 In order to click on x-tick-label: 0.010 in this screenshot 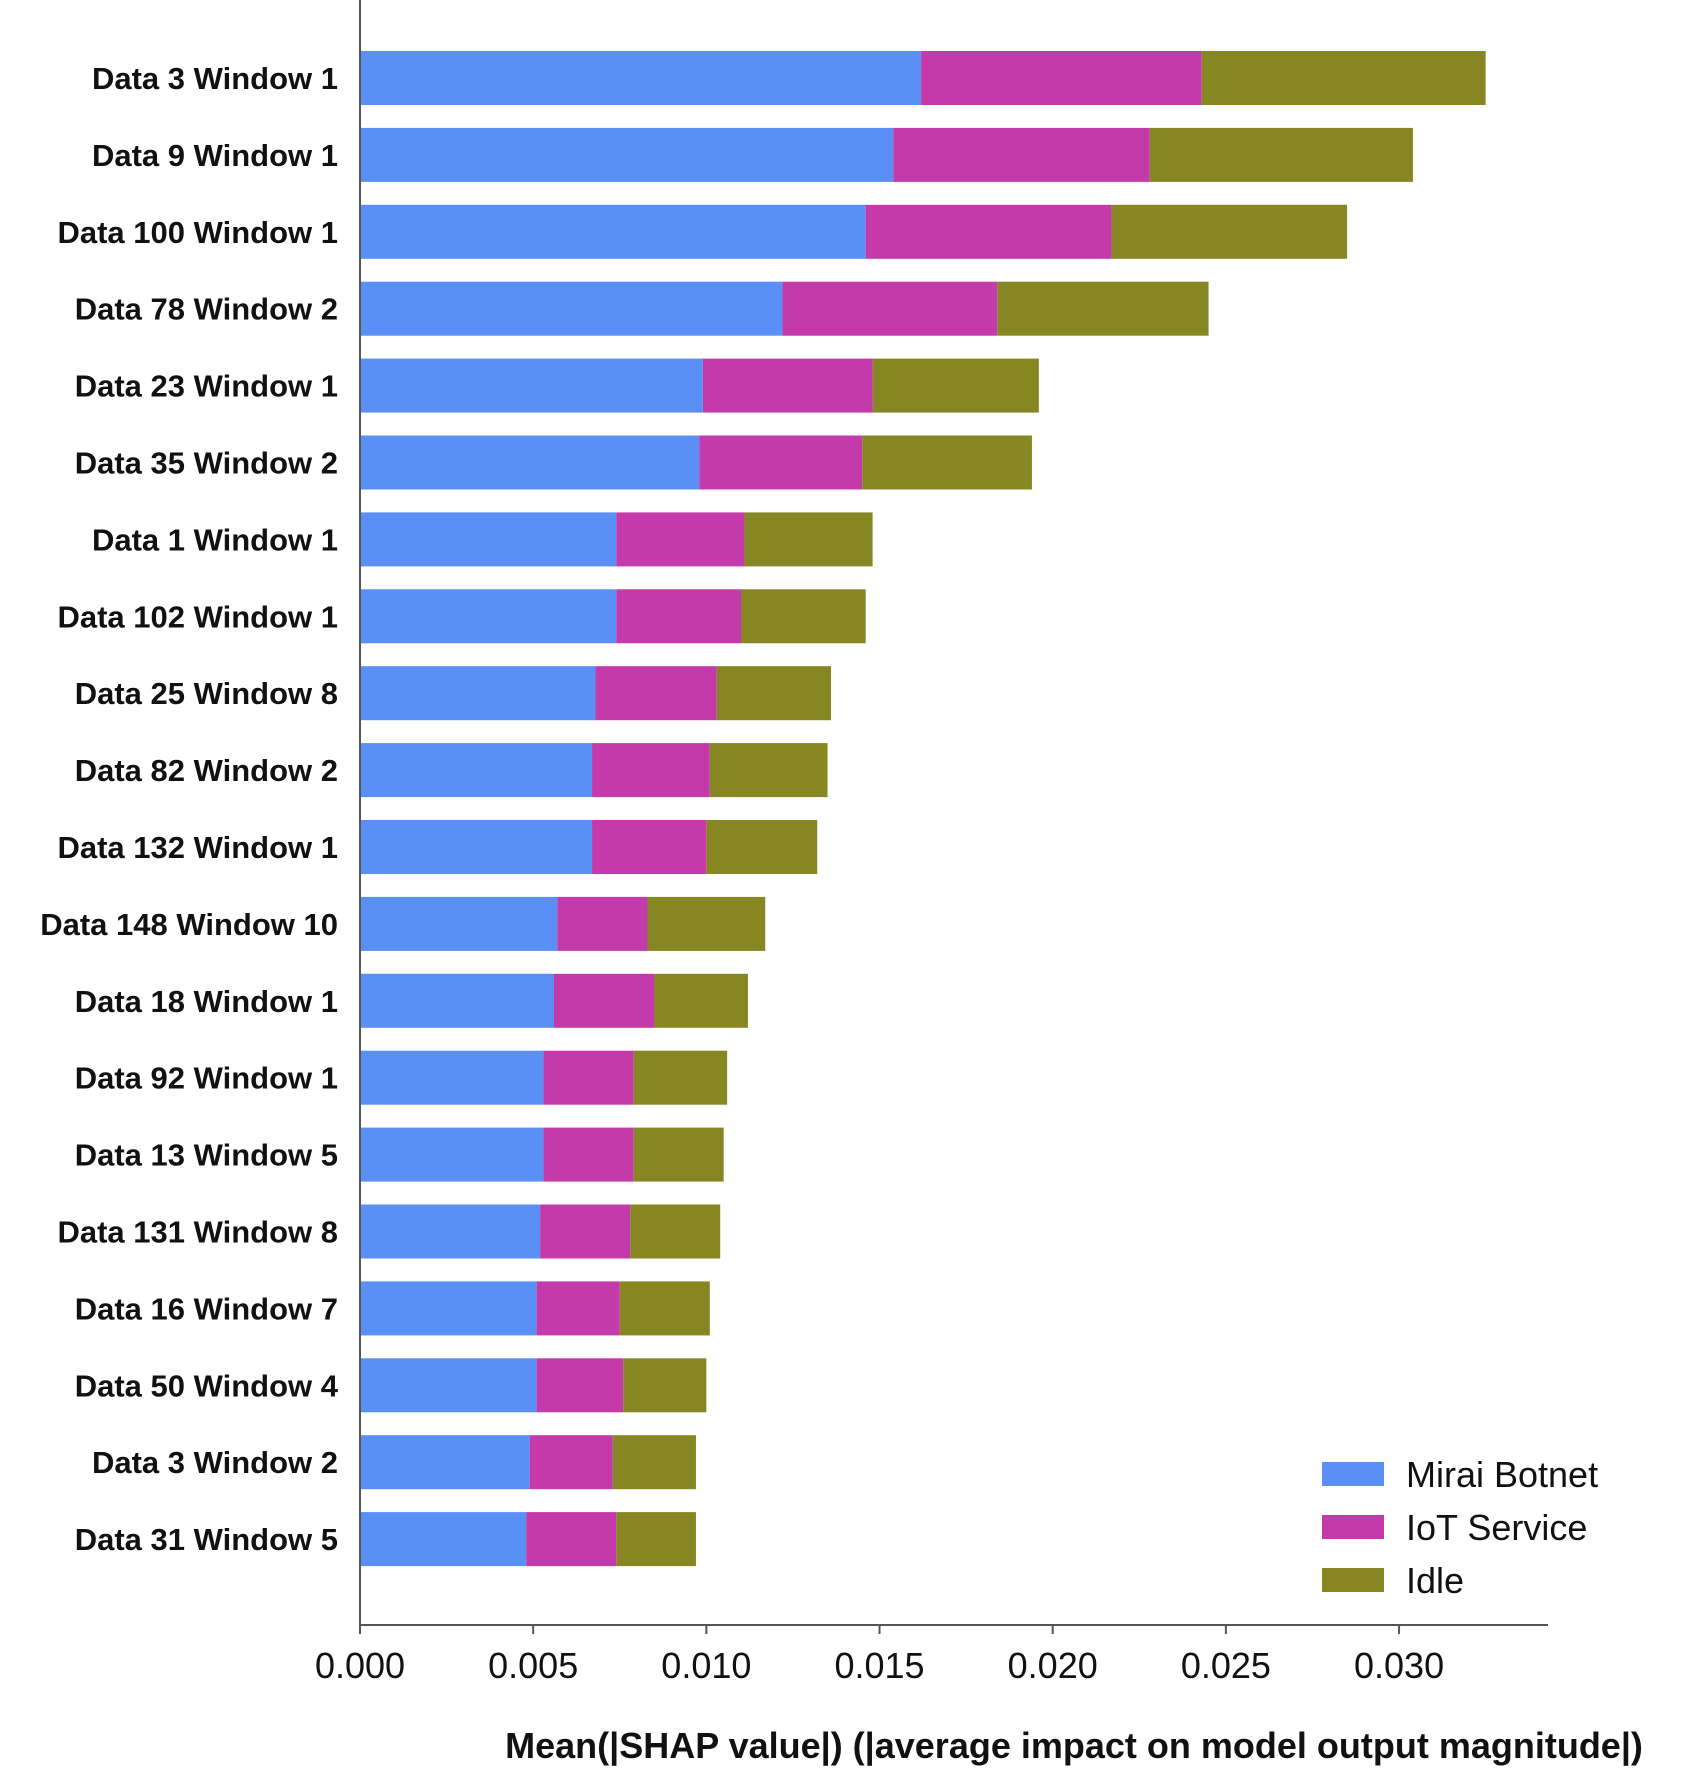, I will do `click(706, 1665)`.